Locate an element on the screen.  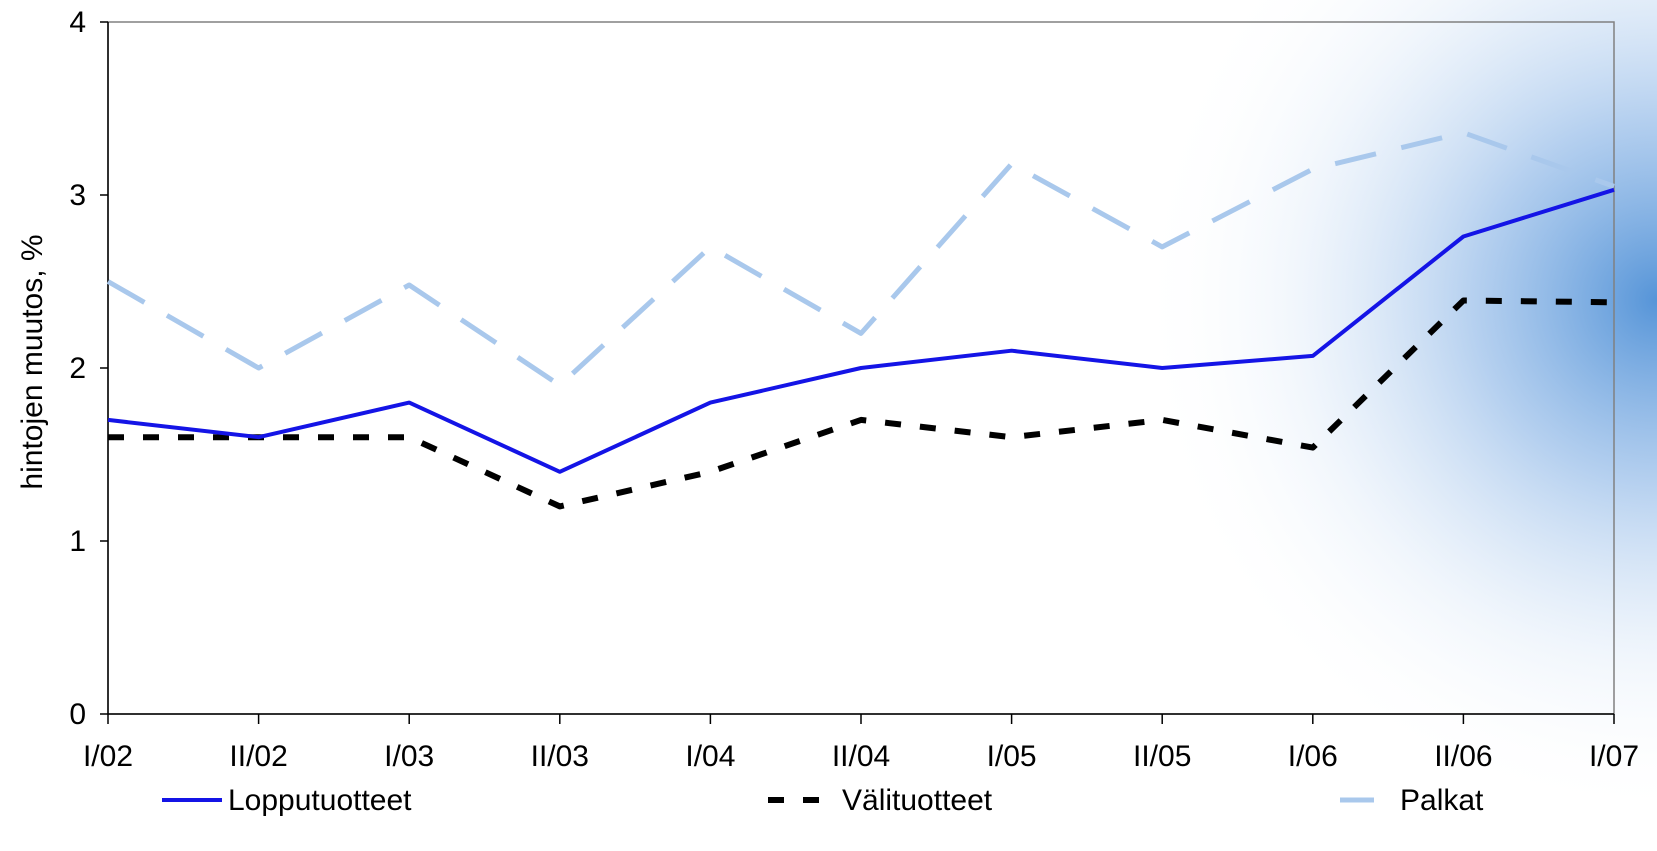
legend-label: Lopputuotteet is located at coordinates (320, 800).